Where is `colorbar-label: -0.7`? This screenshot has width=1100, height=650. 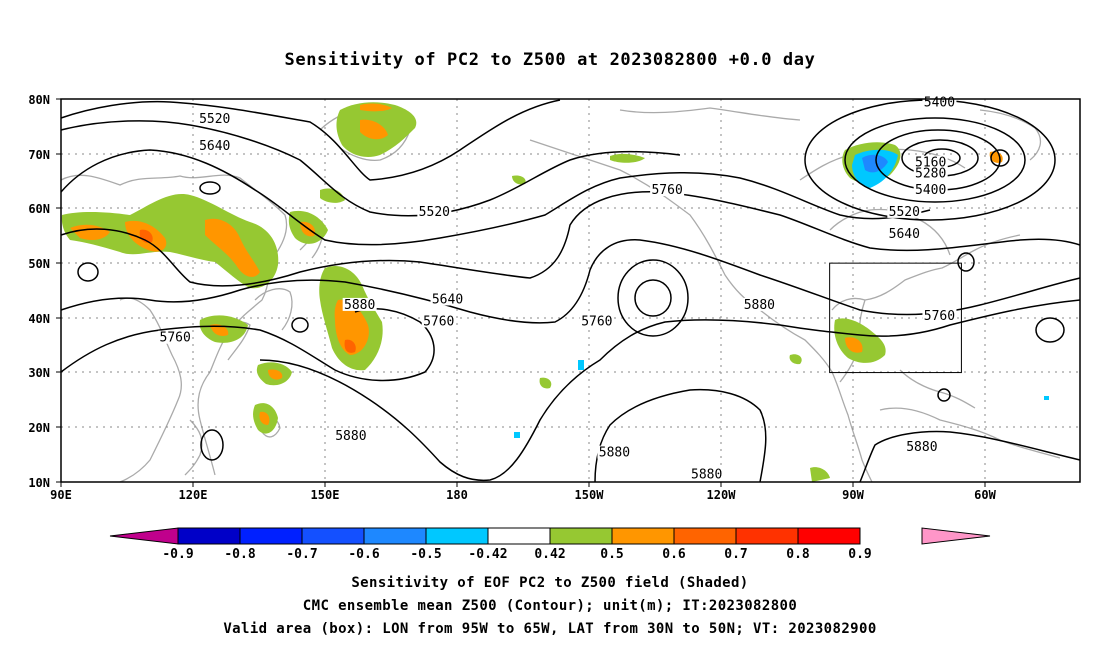 colorbar-label: -0.7 is located at coordinates (301, 554).